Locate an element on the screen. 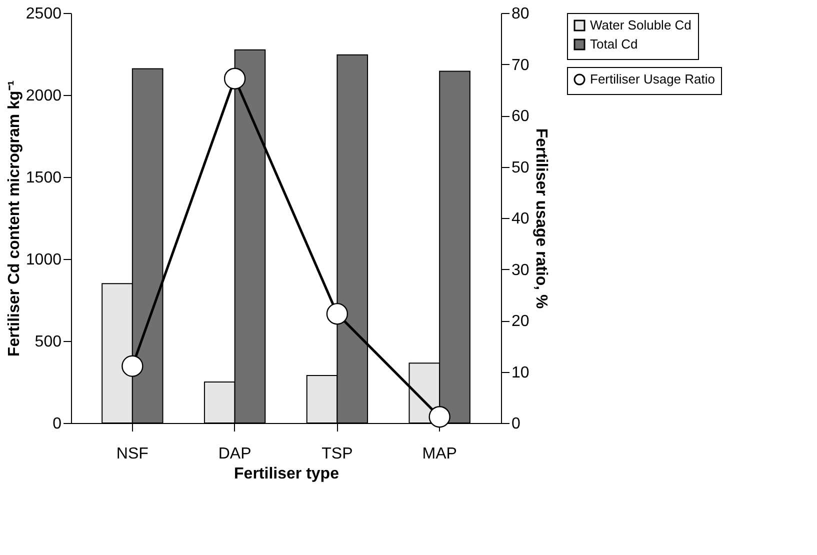 The height and width of the screenshot is (555, 817). legend-label: Water Soluble Cd is located at coordinates (641, 25).